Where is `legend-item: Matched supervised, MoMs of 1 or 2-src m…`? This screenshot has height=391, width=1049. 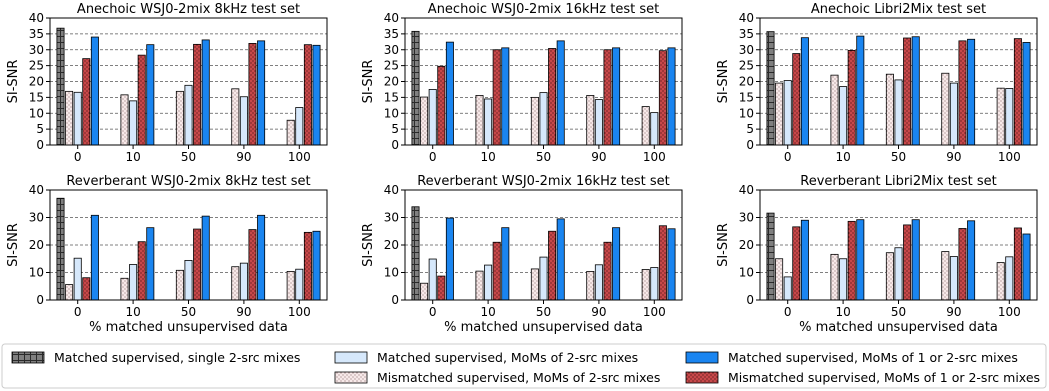 legend-item: Matched supervised, MoMs of 1 or 2-src m… is located at coordinates (851, 357).